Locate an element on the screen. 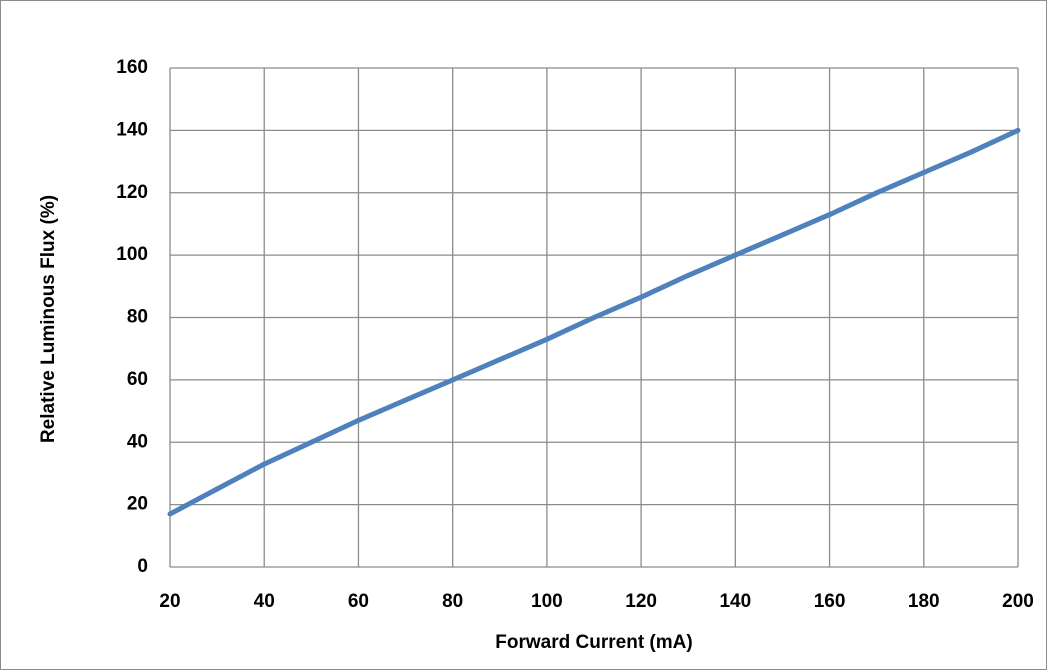  y-tick-labels: 0 20 40 60 80 100 120 140 160 is located at coordinates (132, 317).